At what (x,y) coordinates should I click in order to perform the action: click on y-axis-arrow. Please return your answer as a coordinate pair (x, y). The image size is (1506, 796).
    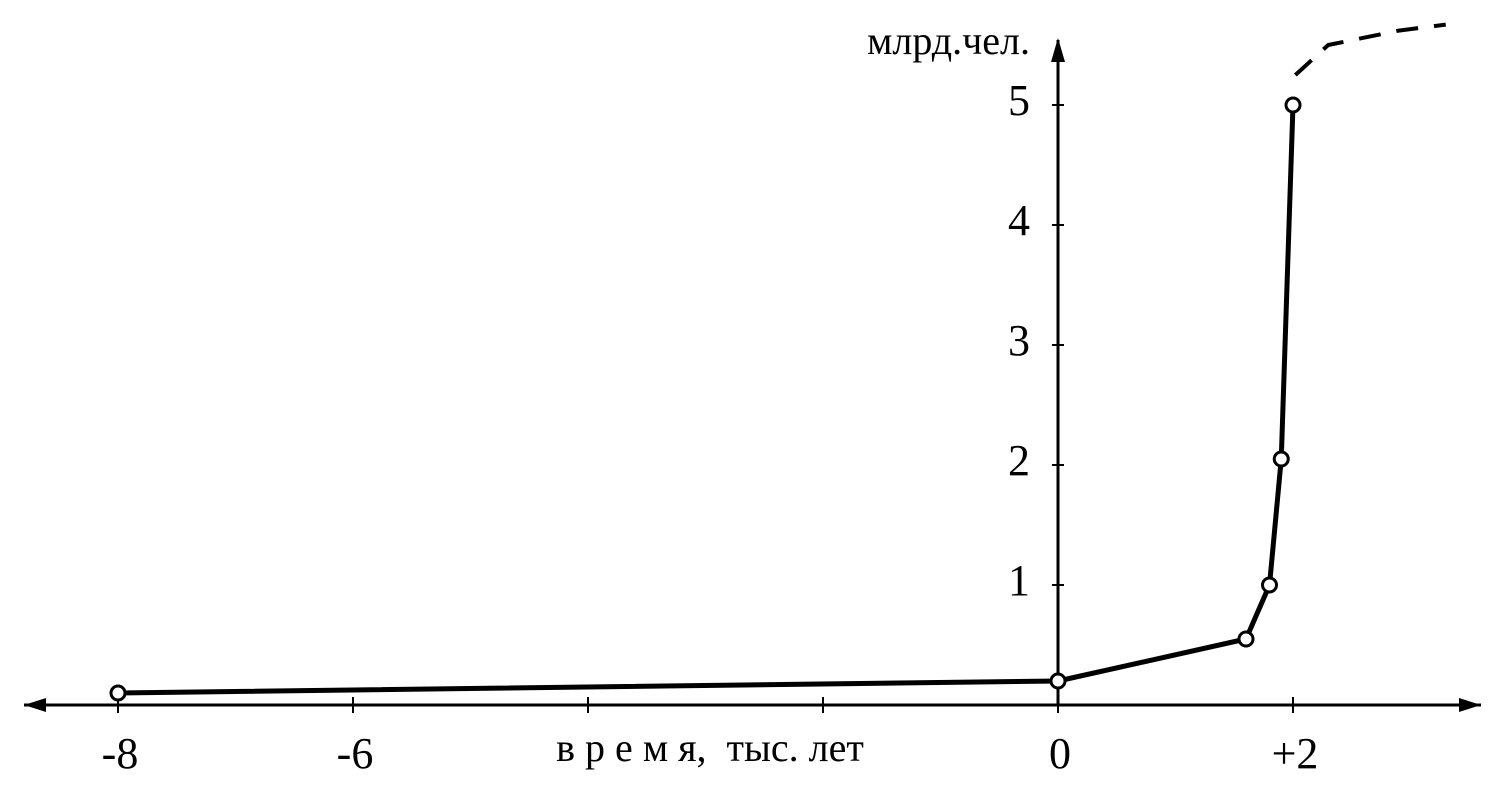
    Looking at the image, I should click on (1058, 50).